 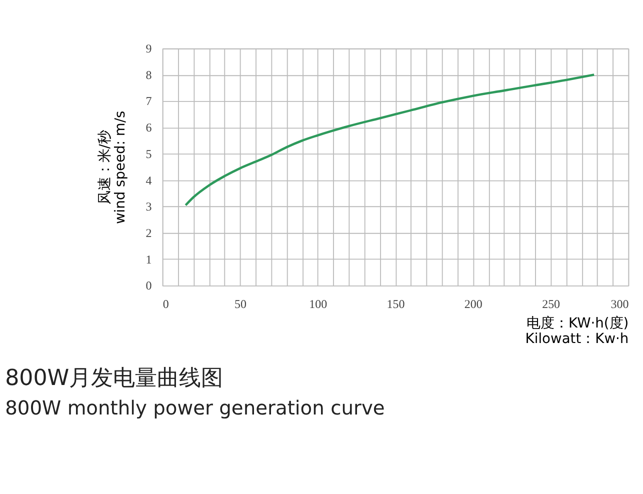 What do you see at coordinates (195, 408) in the screenshot?
I see `text: 800W monthly power generation curve` at bounding box center [195, 408].